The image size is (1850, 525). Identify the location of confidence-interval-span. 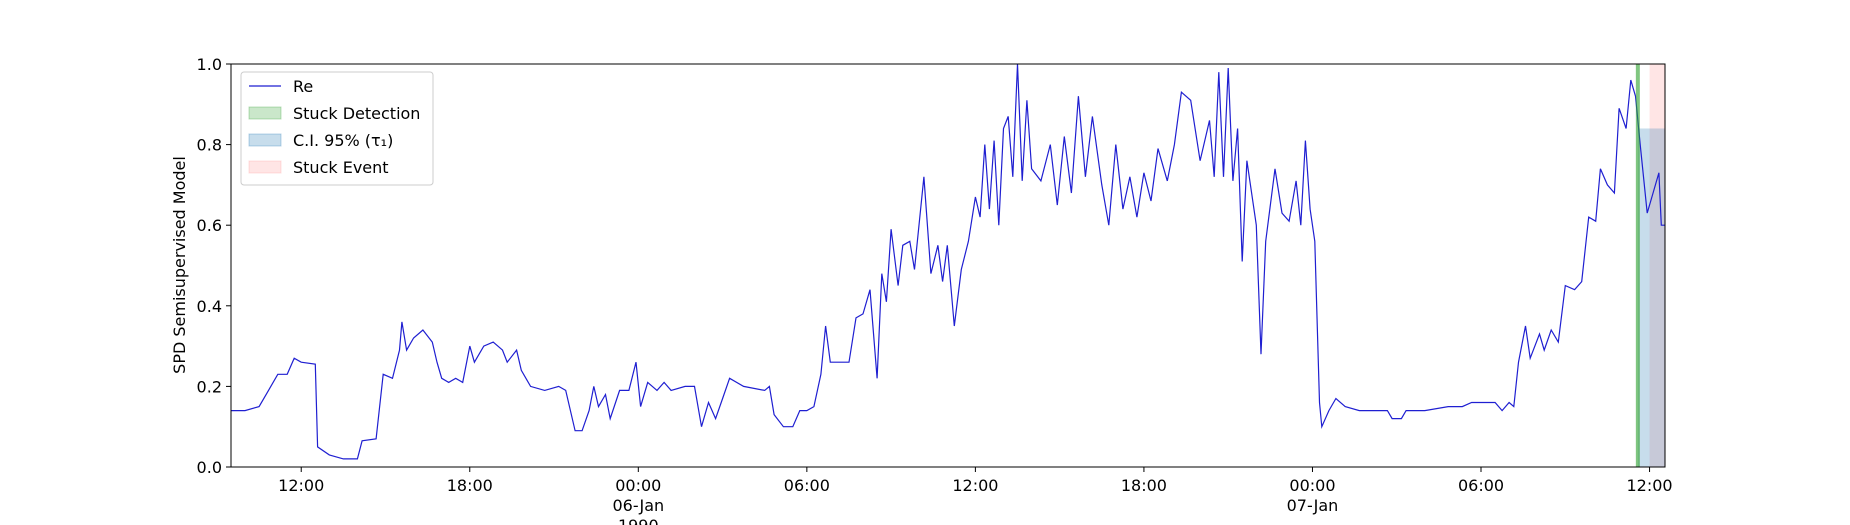
(1651, 298).